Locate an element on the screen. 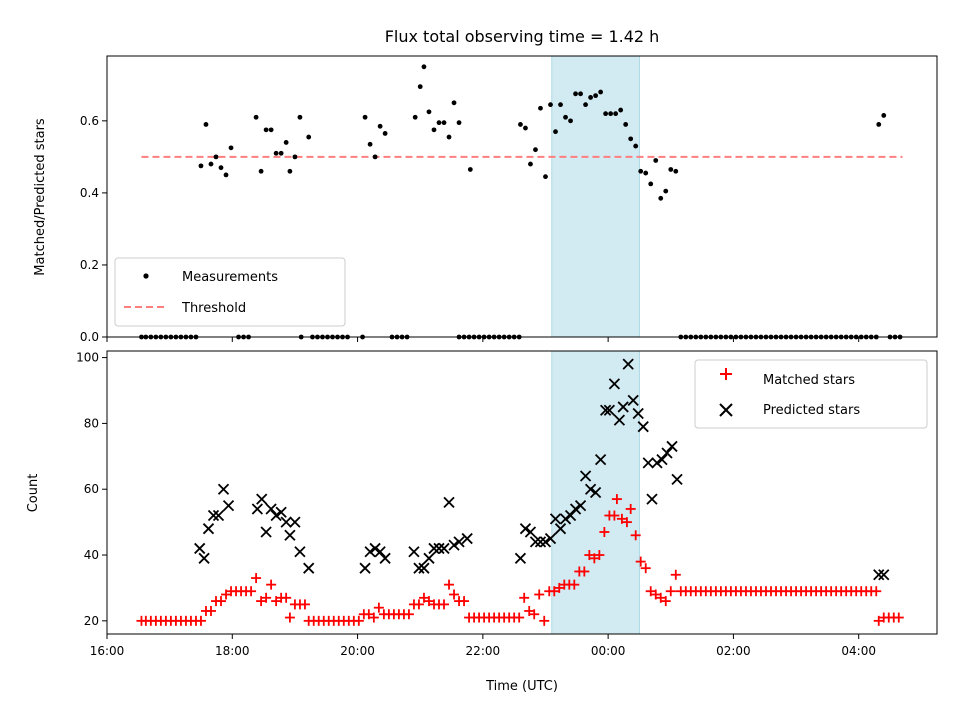  top-legend: Measurements Threshold is located at coordinates (230, 292).